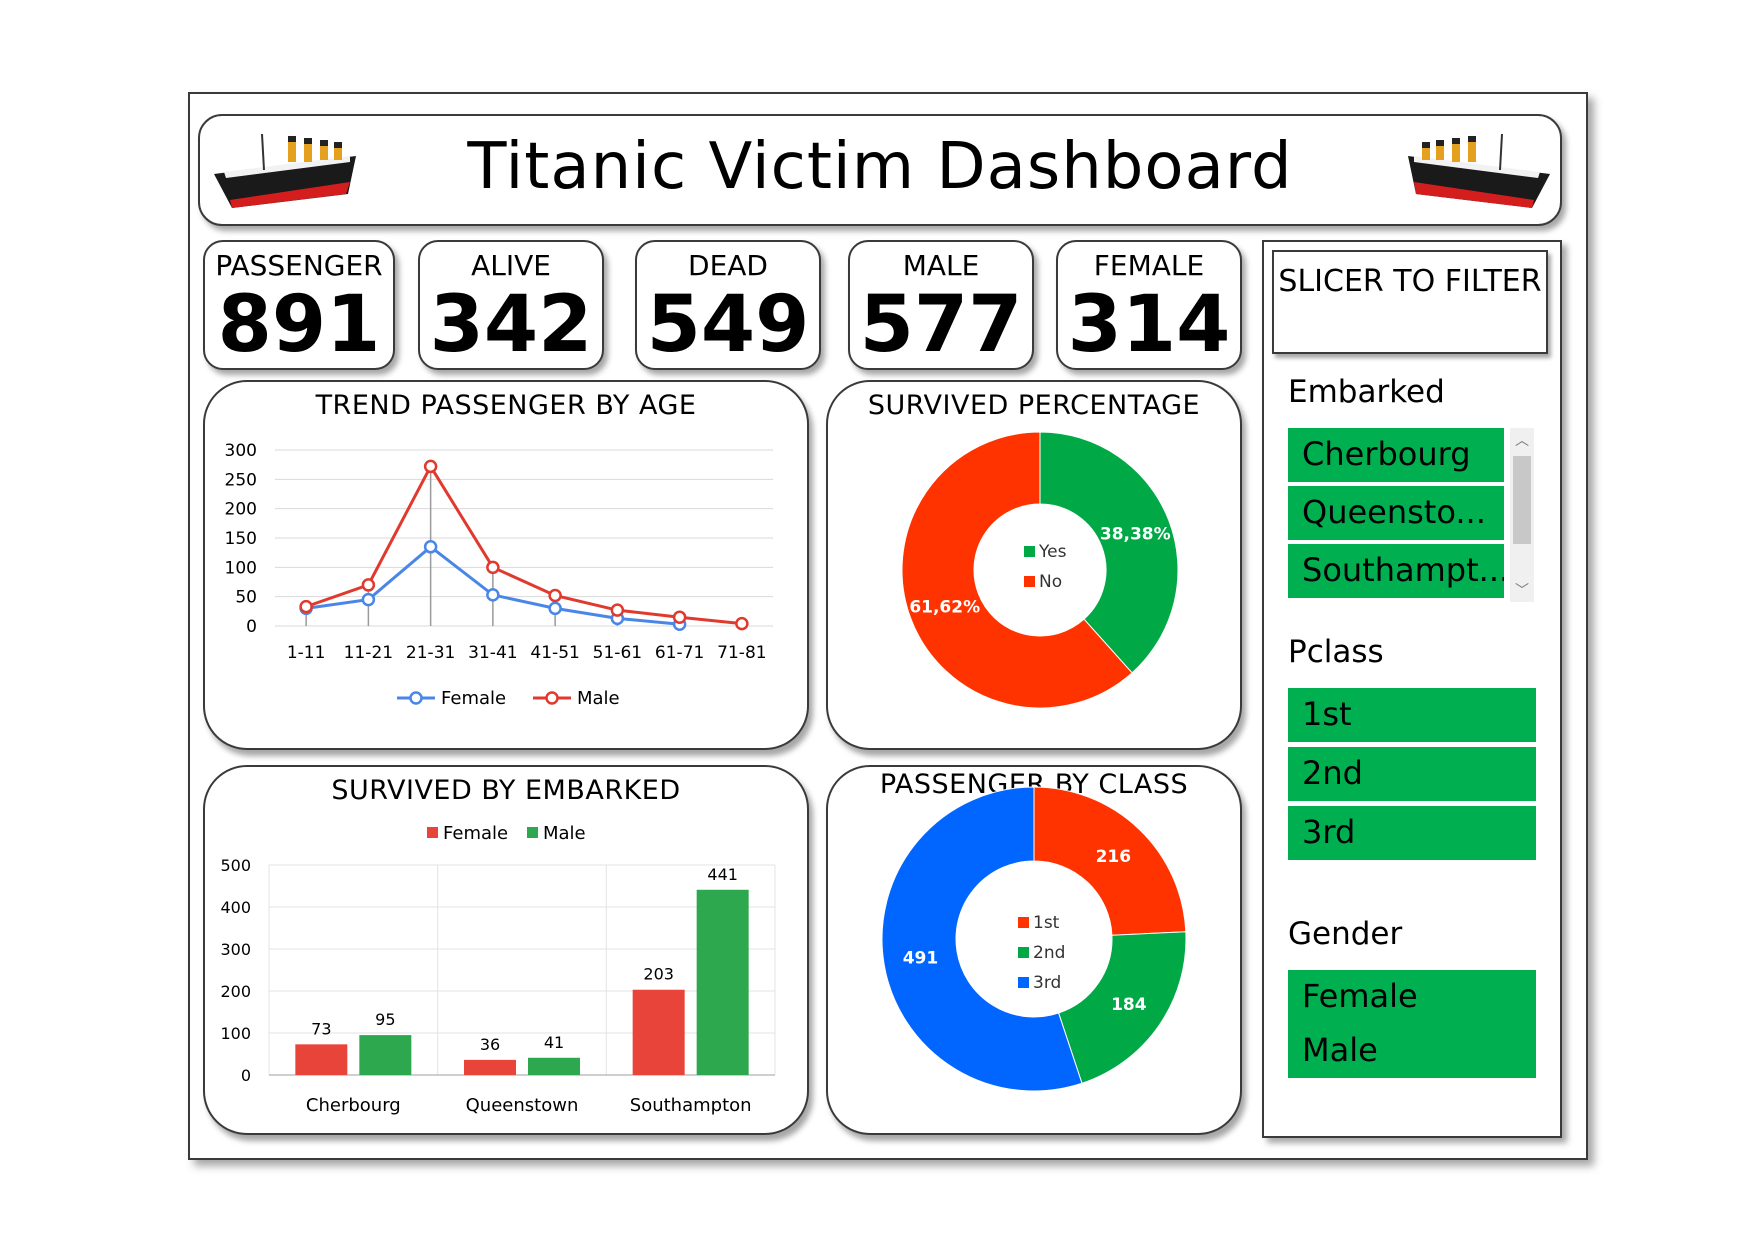  Describe the element at coordinates (728, 325) in the screenshot. I see `kpi-value: 549` at that location.